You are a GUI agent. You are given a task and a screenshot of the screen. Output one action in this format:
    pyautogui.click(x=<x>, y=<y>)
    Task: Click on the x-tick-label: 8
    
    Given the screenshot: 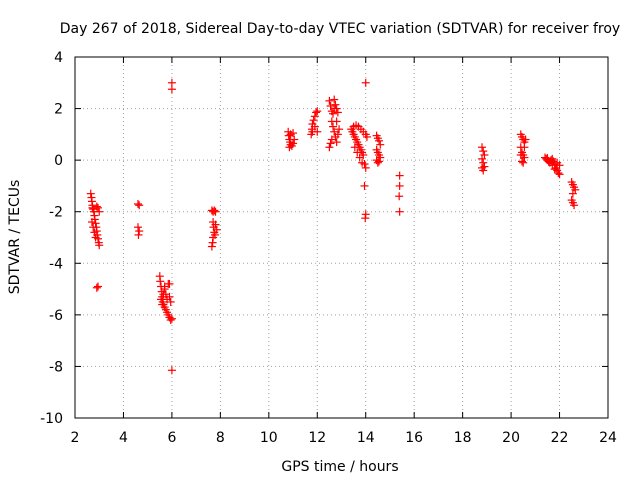 What is the action you would take?
    pyautogui.click(x=220, y=438)
    